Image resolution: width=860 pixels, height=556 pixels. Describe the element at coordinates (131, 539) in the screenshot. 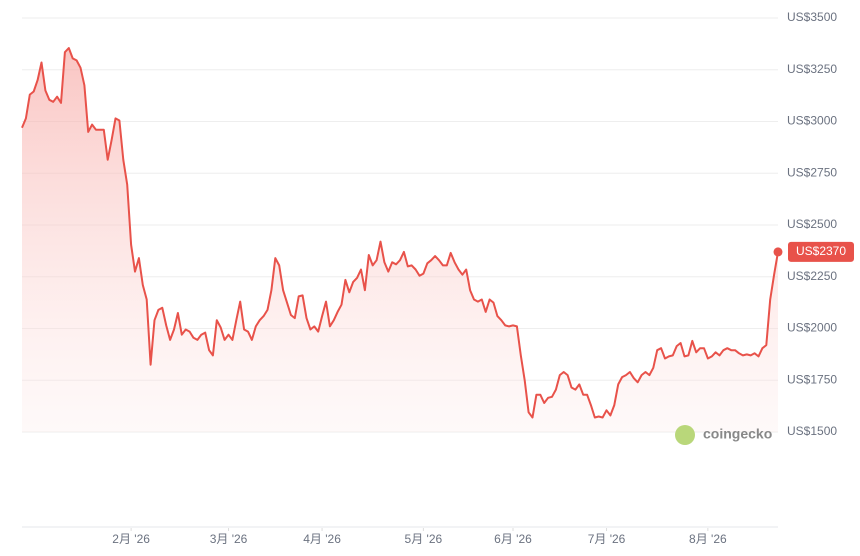

I see `x-tick-label: 2月 '26` at that location.